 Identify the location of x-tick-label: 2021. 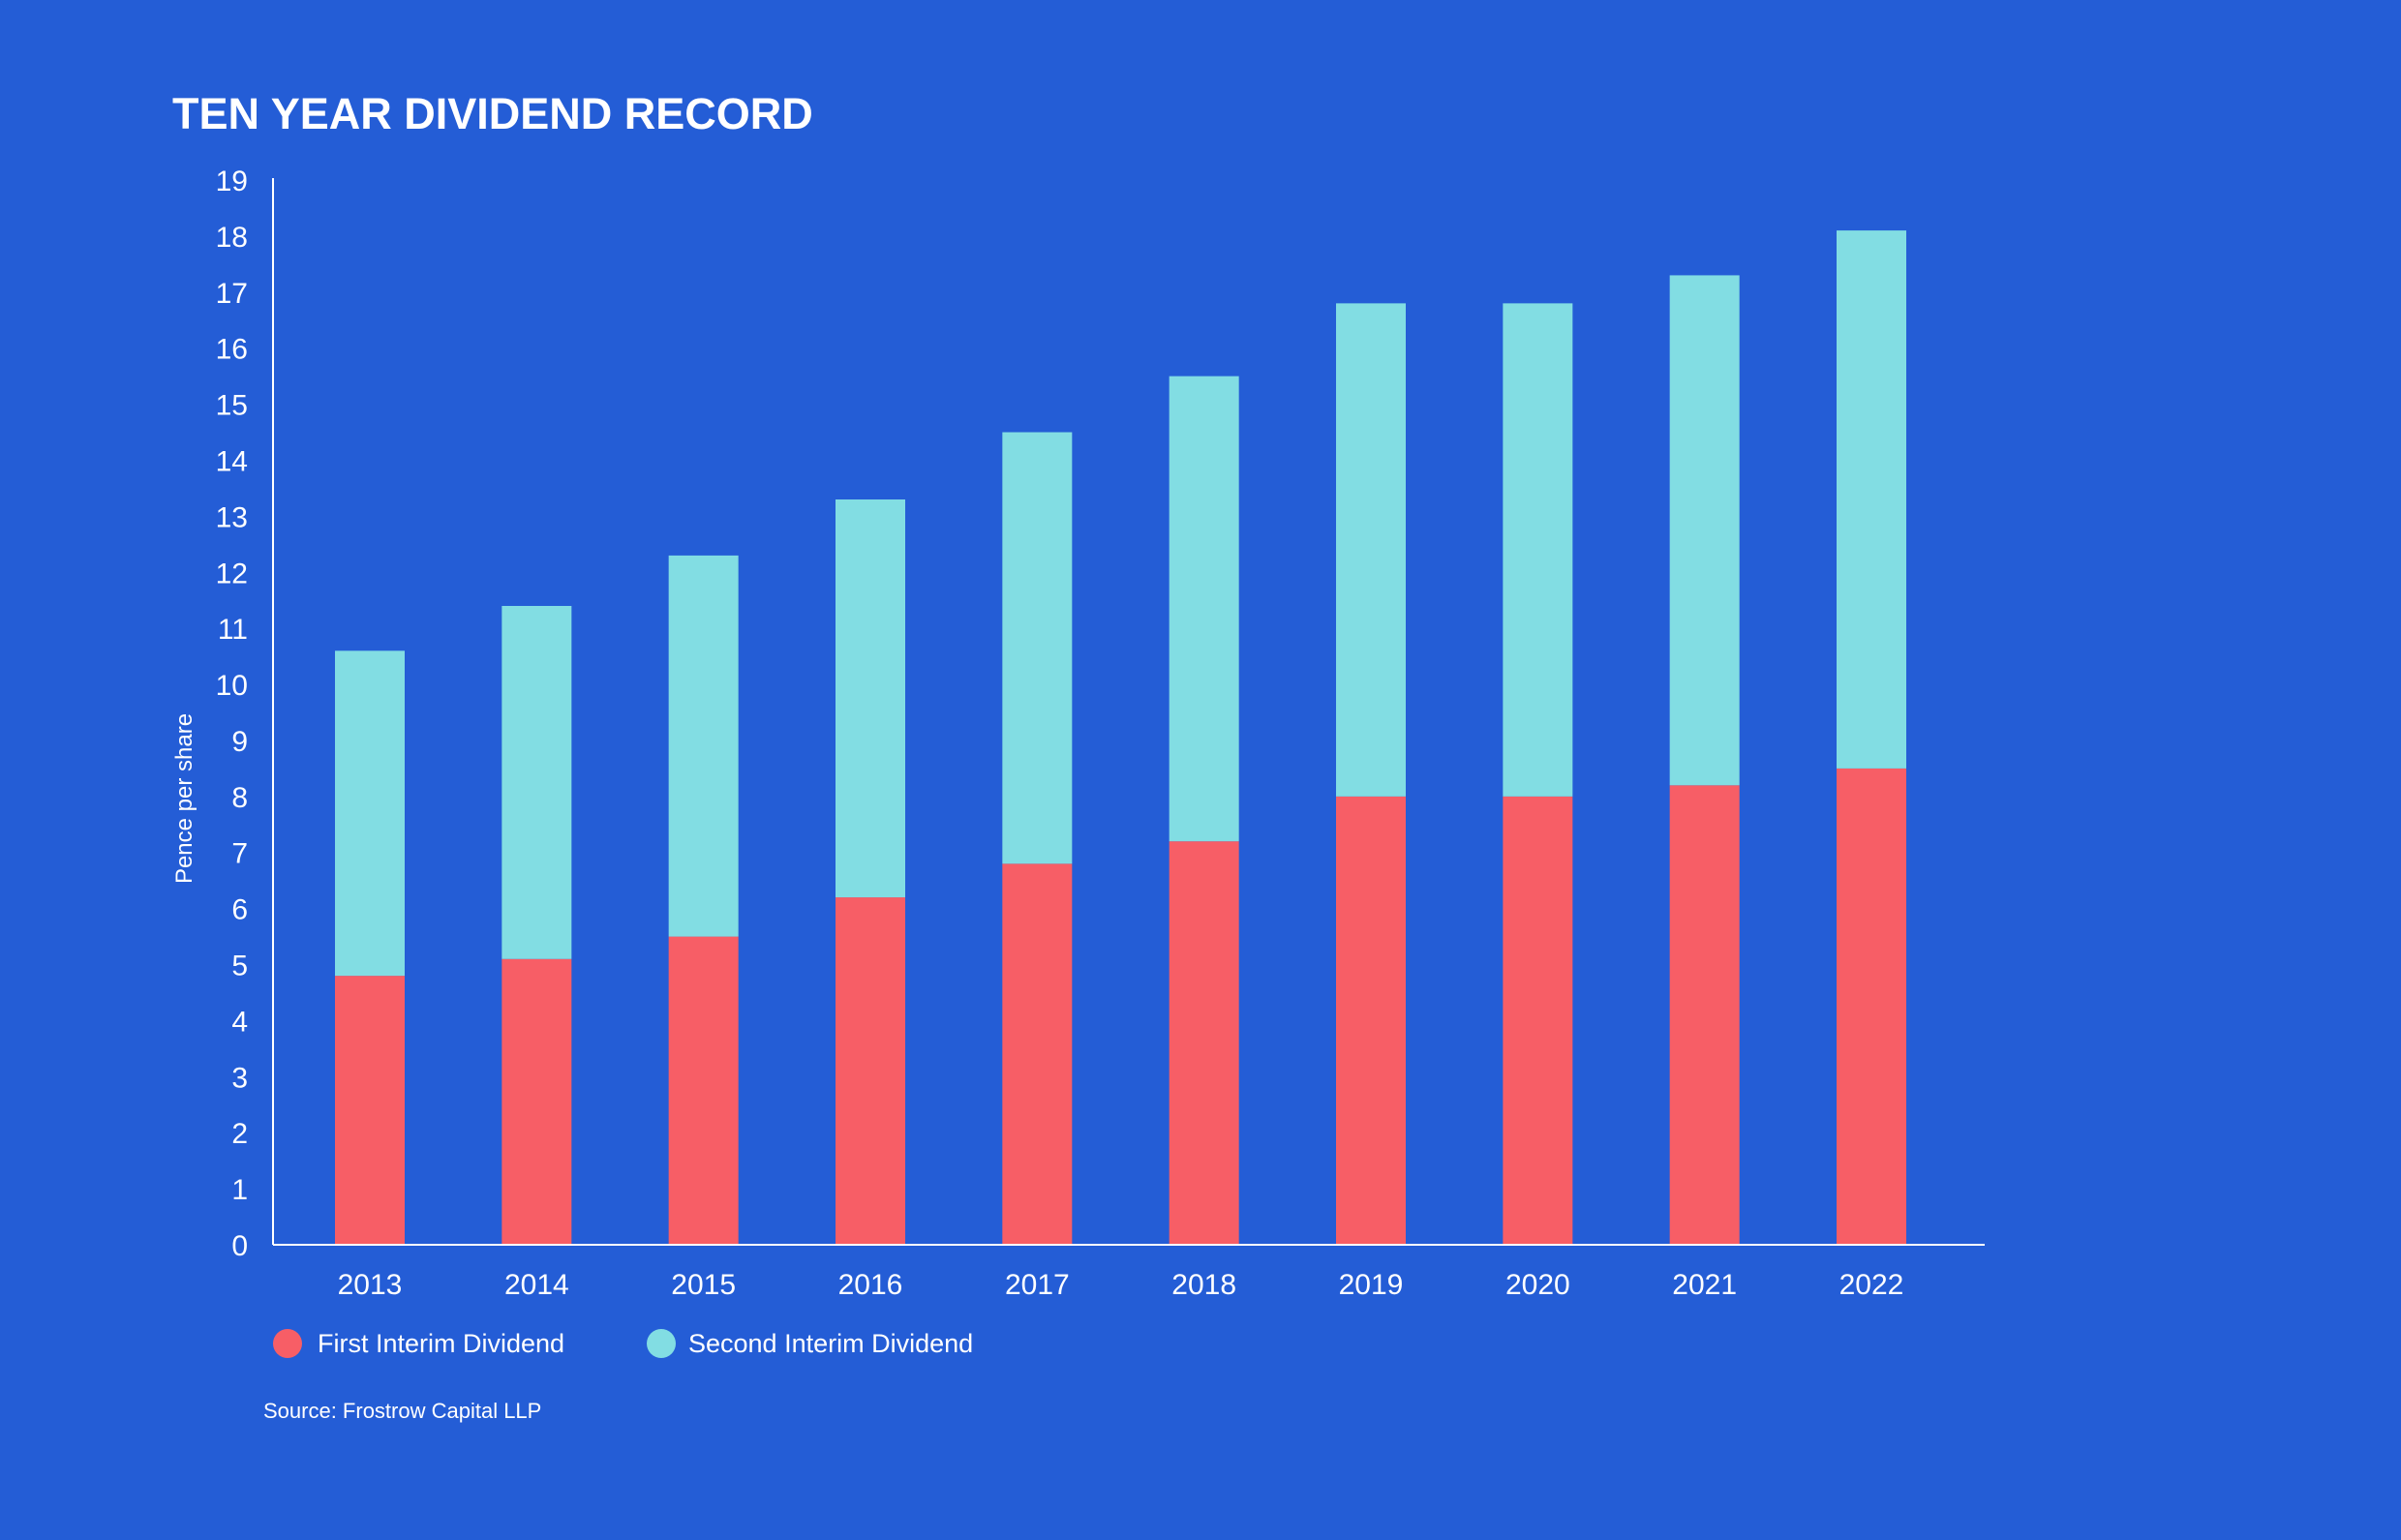
(1704, 1285).